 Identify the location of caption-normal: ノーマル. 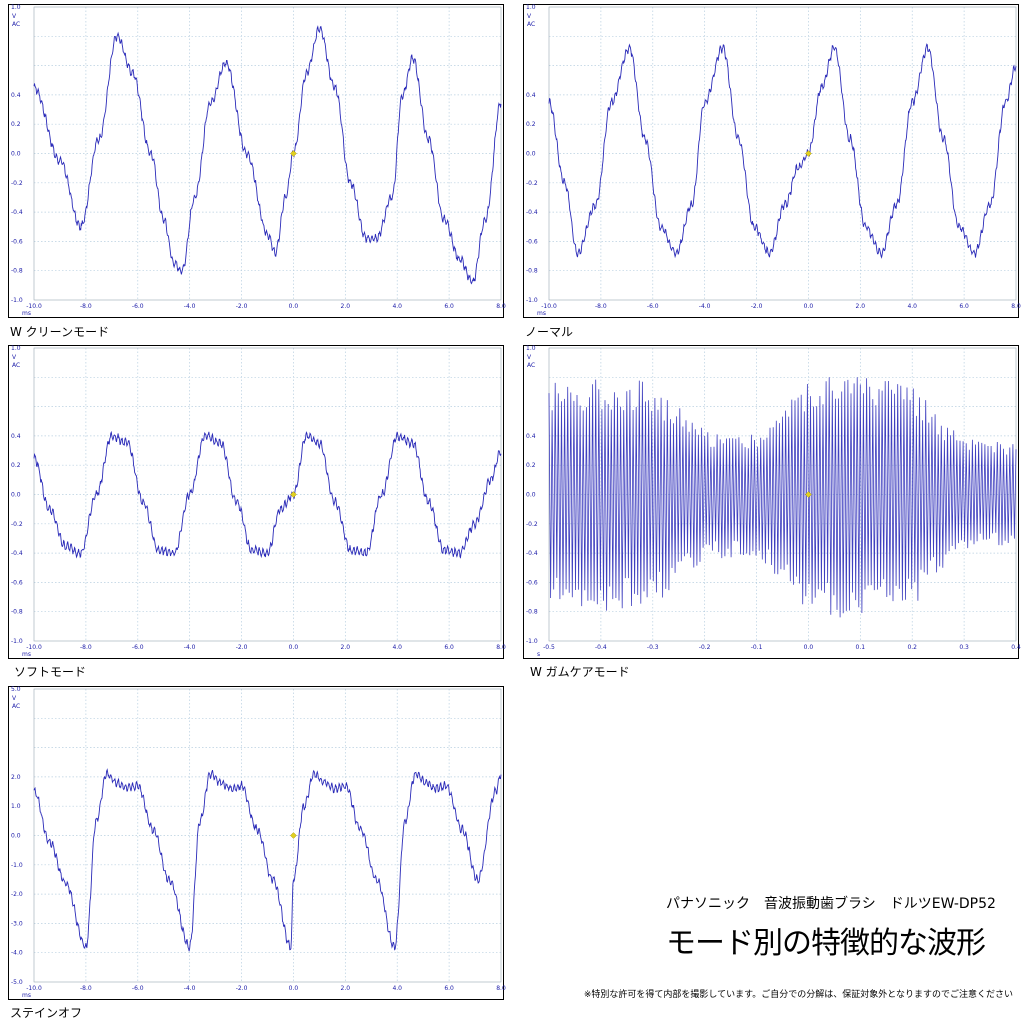
(549, 332).